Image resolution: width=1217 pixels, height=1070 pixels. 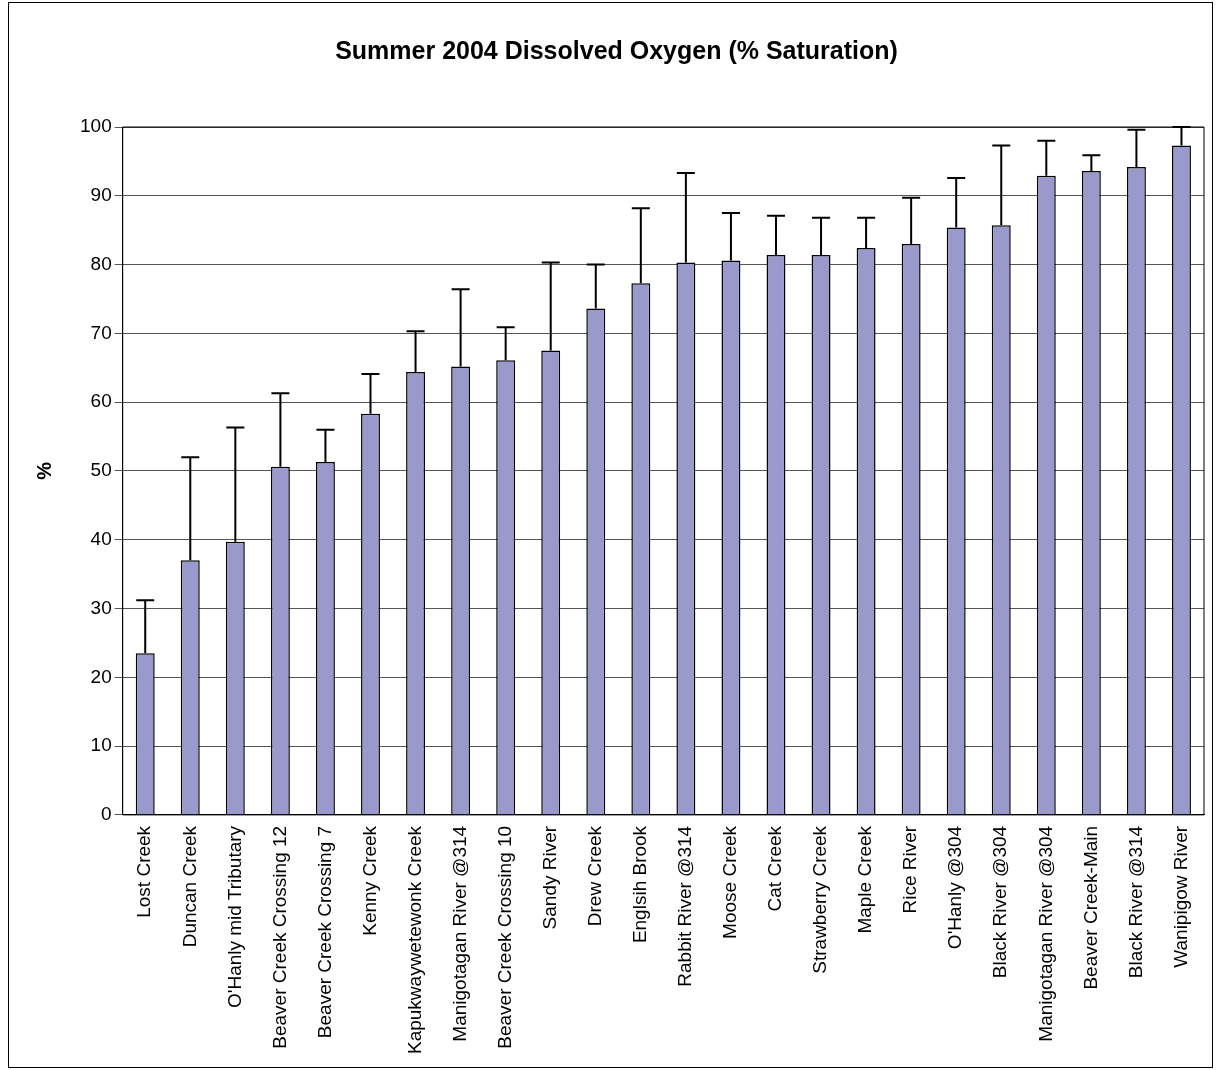 What do you see at coordinates (820, 899) in the screenshot?
I see `x-tick-label: Strawberry Creek` at bounding box center [820, 899].